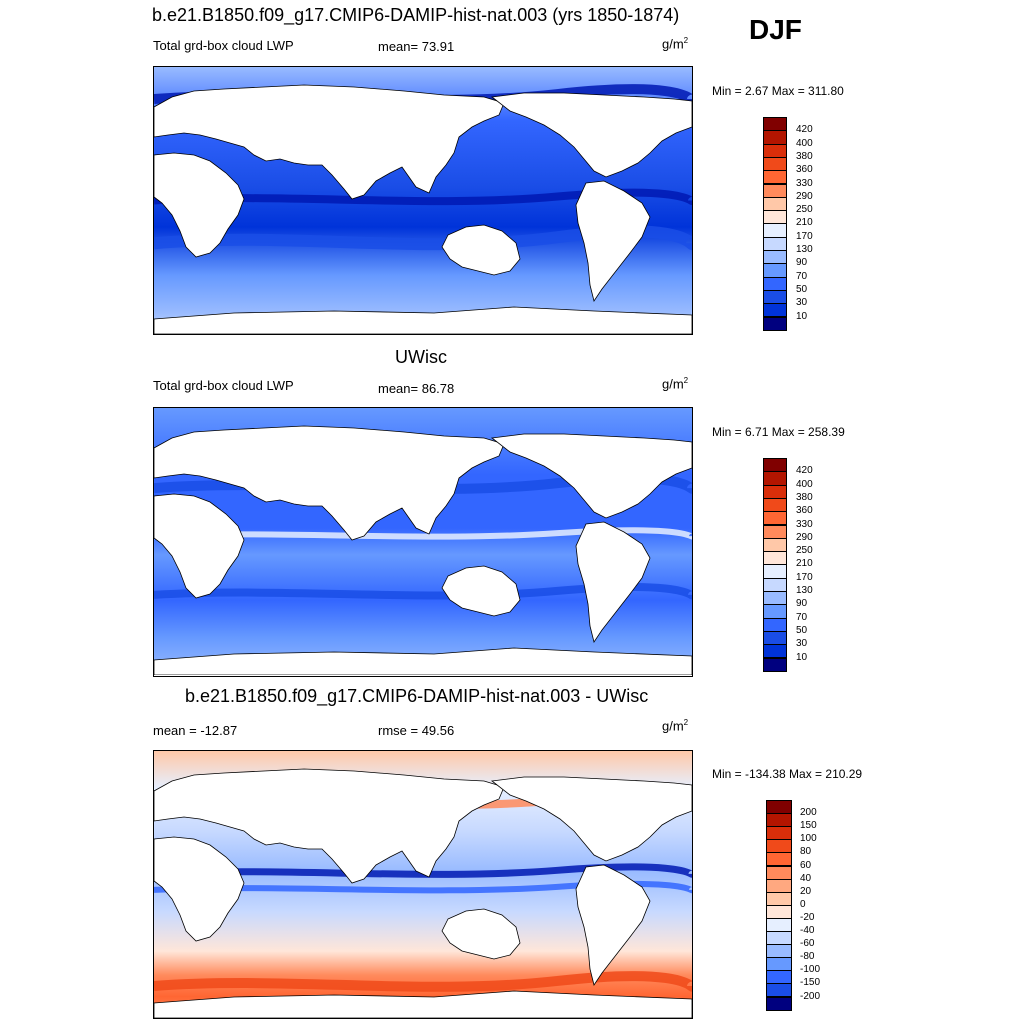 The height and width of the screenshot is (1024, 1024). I want to click on colorbar-tick-label: 40, so click(806, 878).